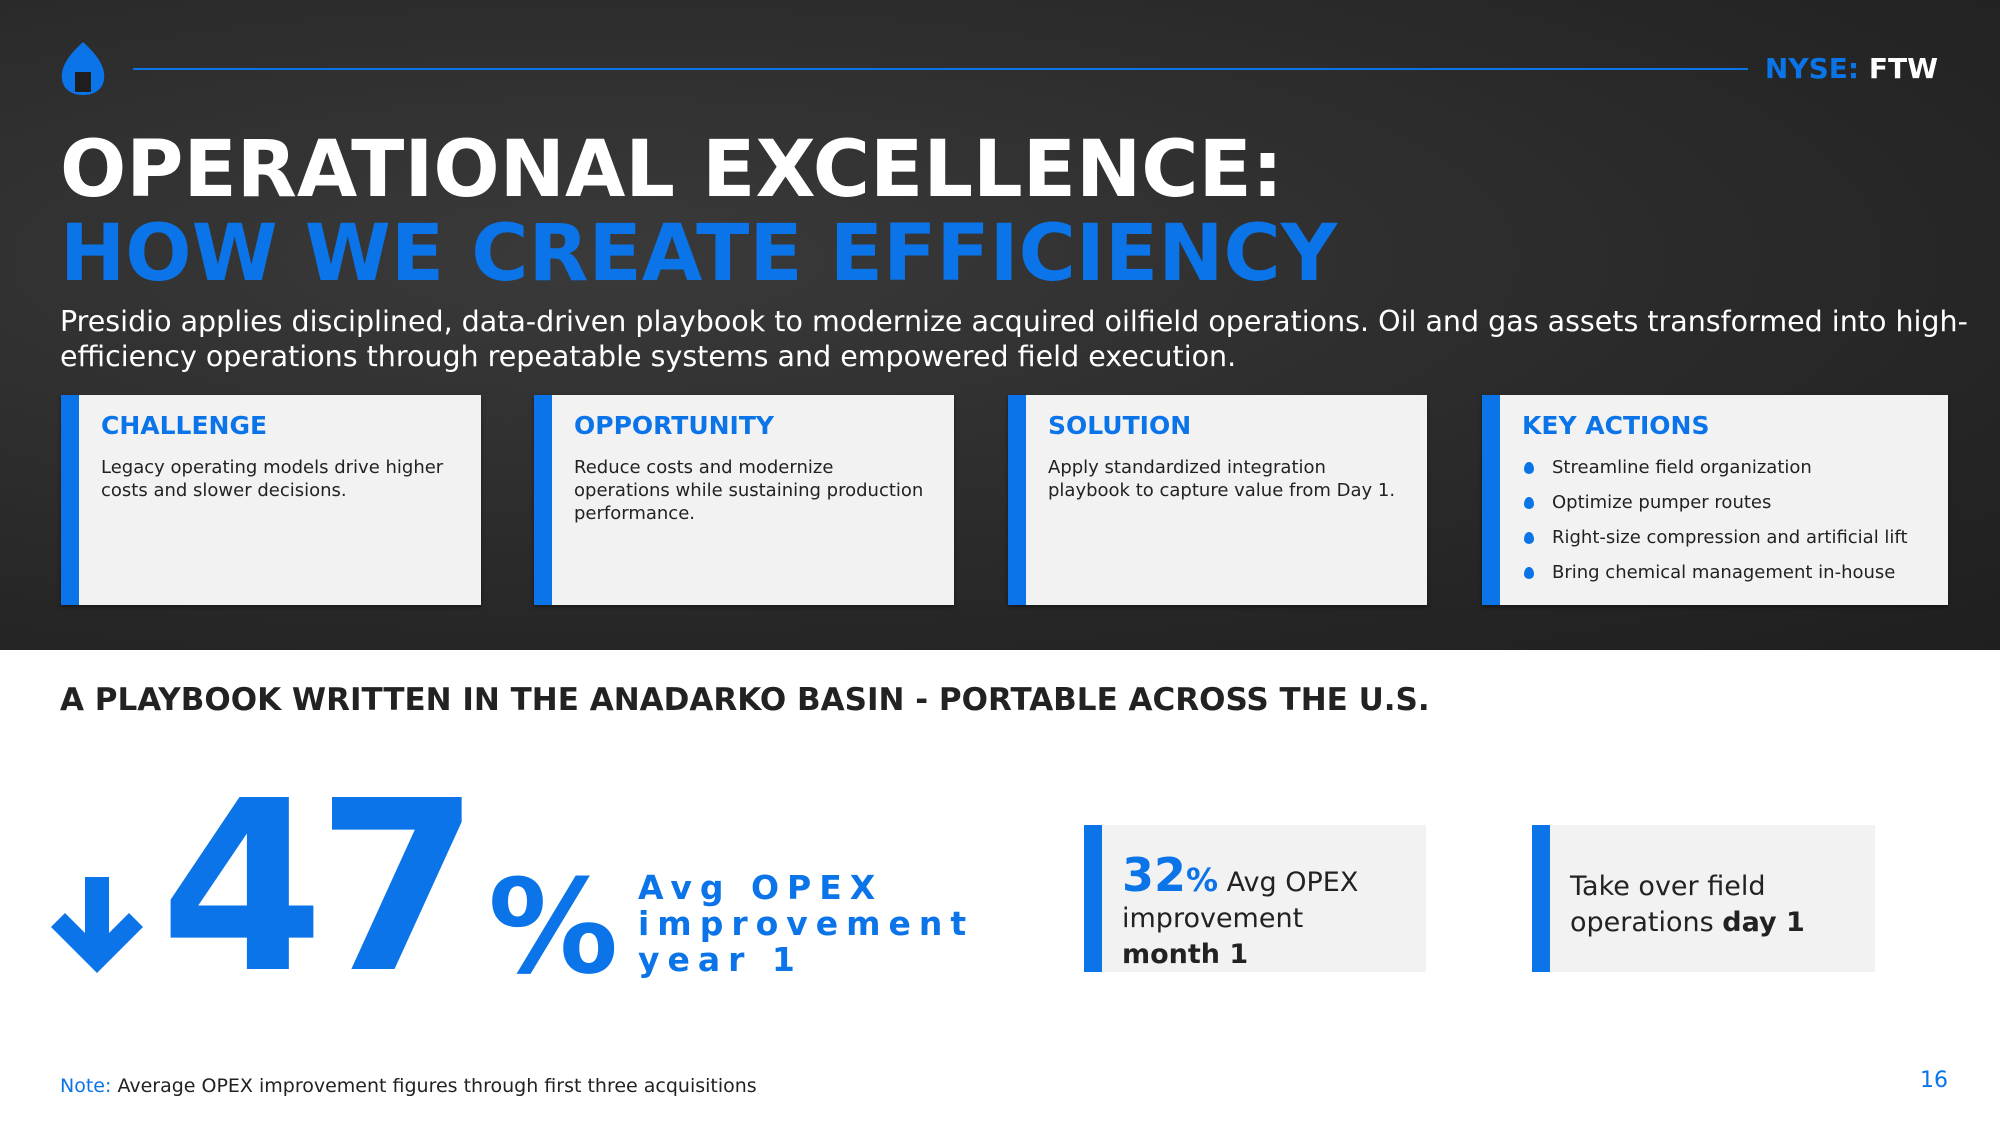  Describe the element at coordinates (184, 425) in the screenshot. I see `card-title: CHALLENGE` at that location.